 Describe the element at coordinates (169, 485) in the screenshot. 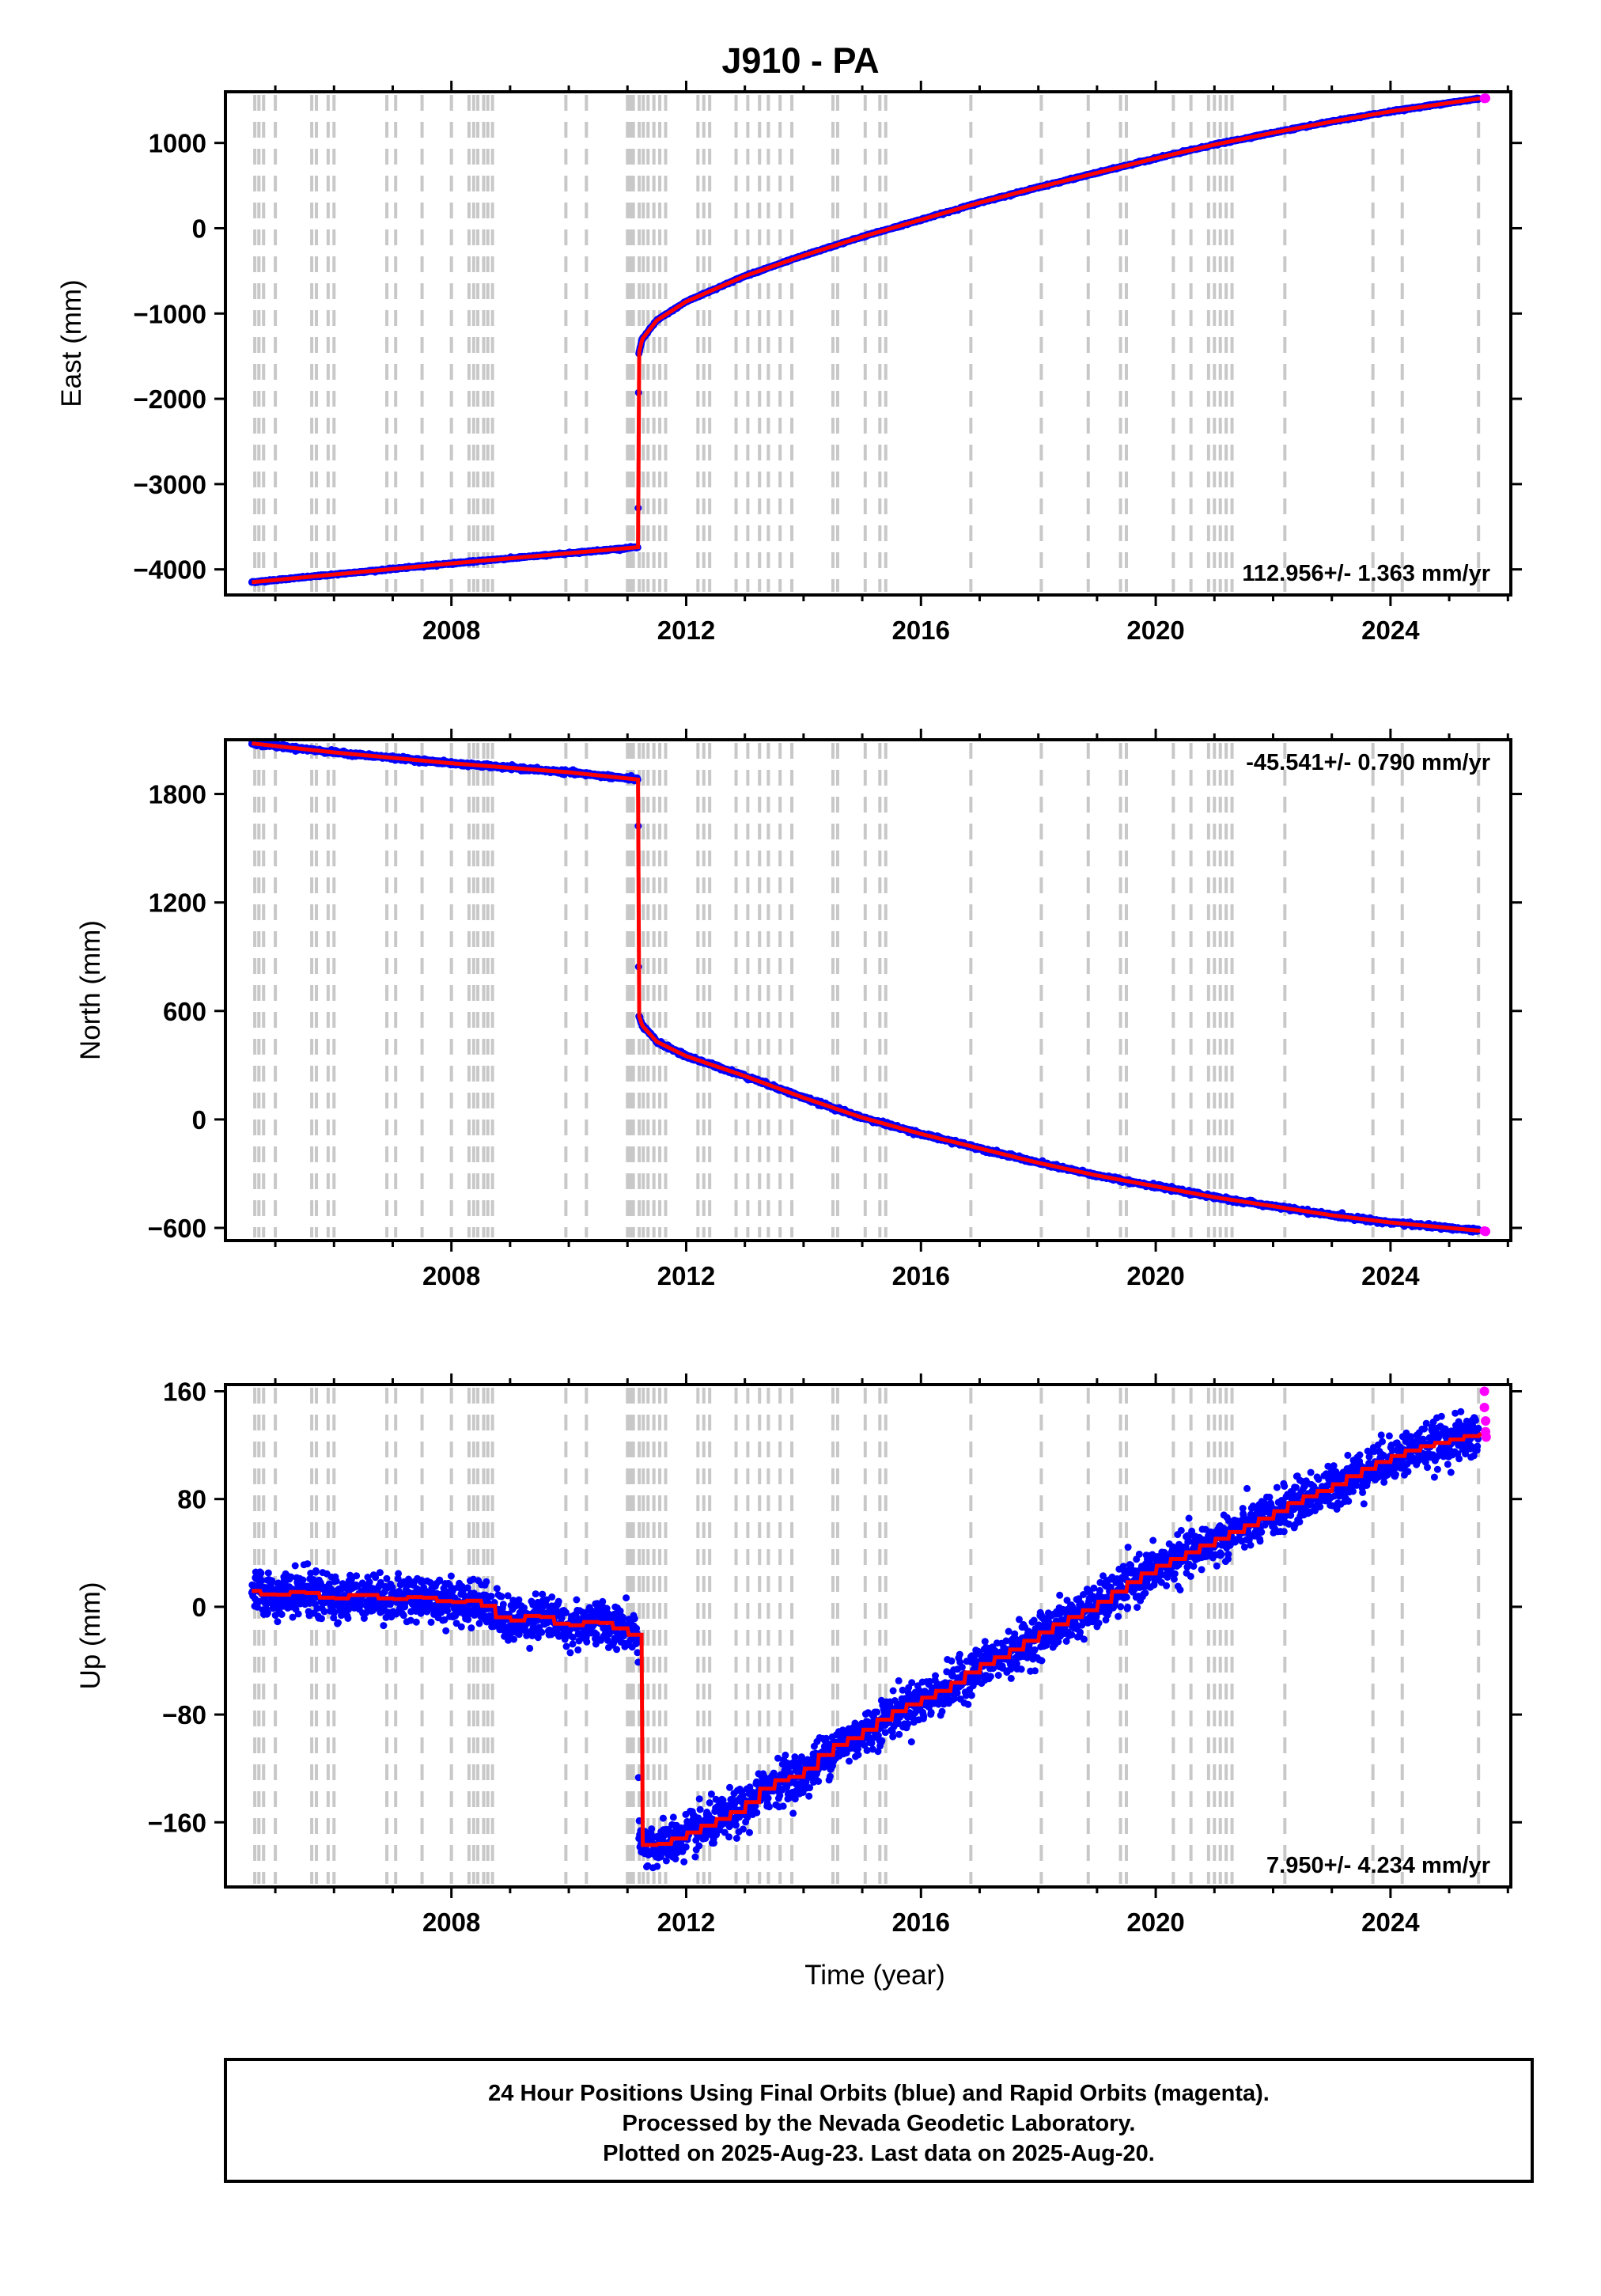

I see `y-tick-label: −3000` at that location.